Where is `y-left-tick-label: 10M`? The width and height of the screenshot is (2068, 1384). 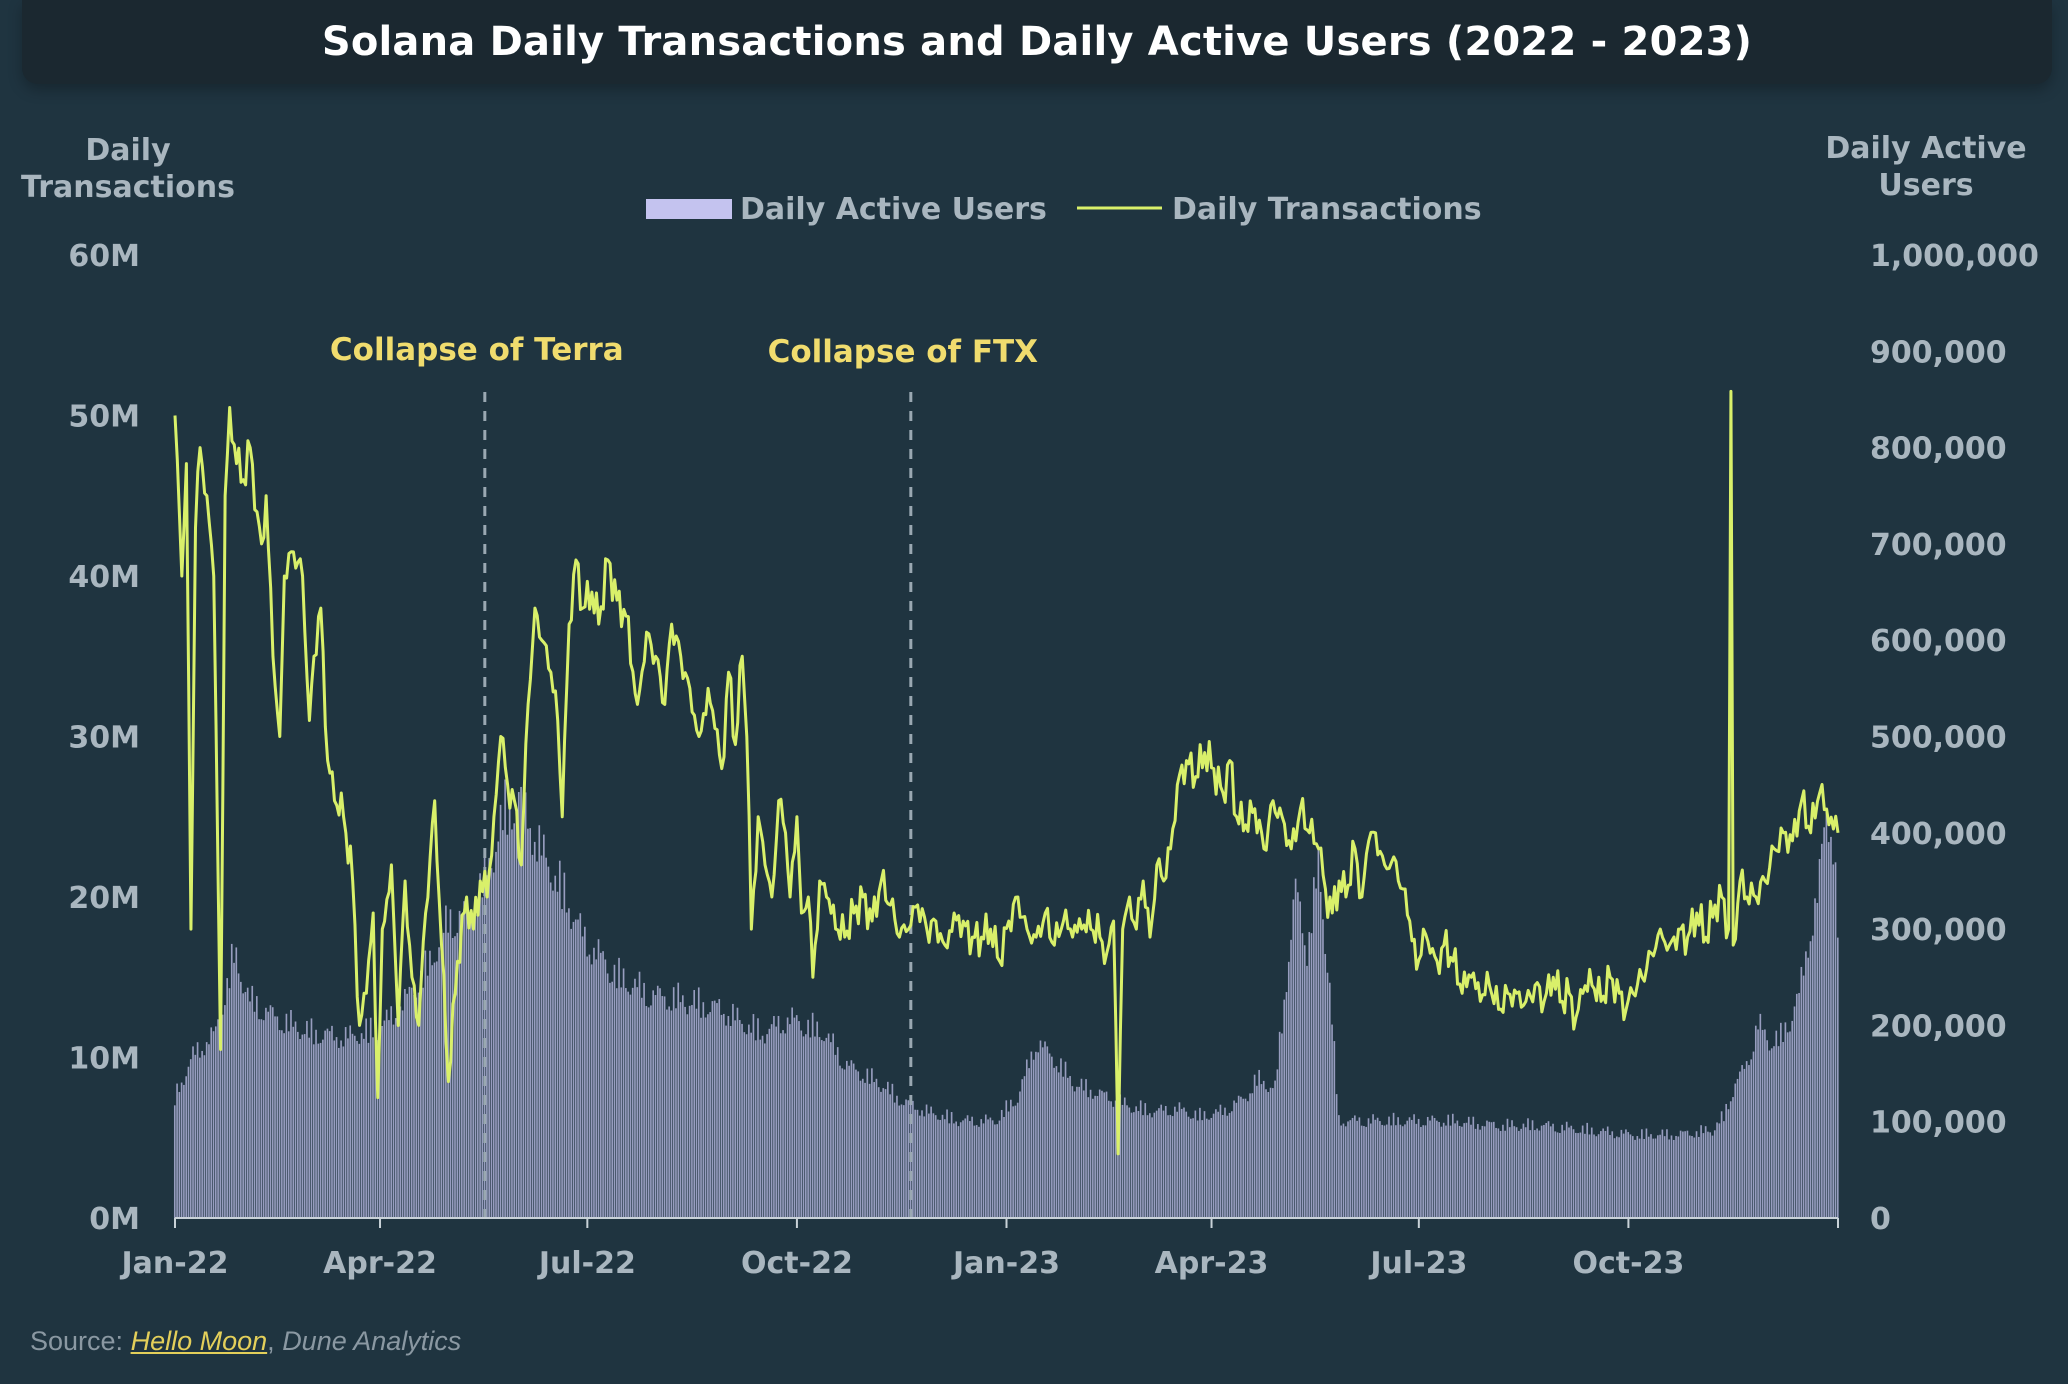
y-left-tick-label: 10M is located at coordinates (104, 1059).